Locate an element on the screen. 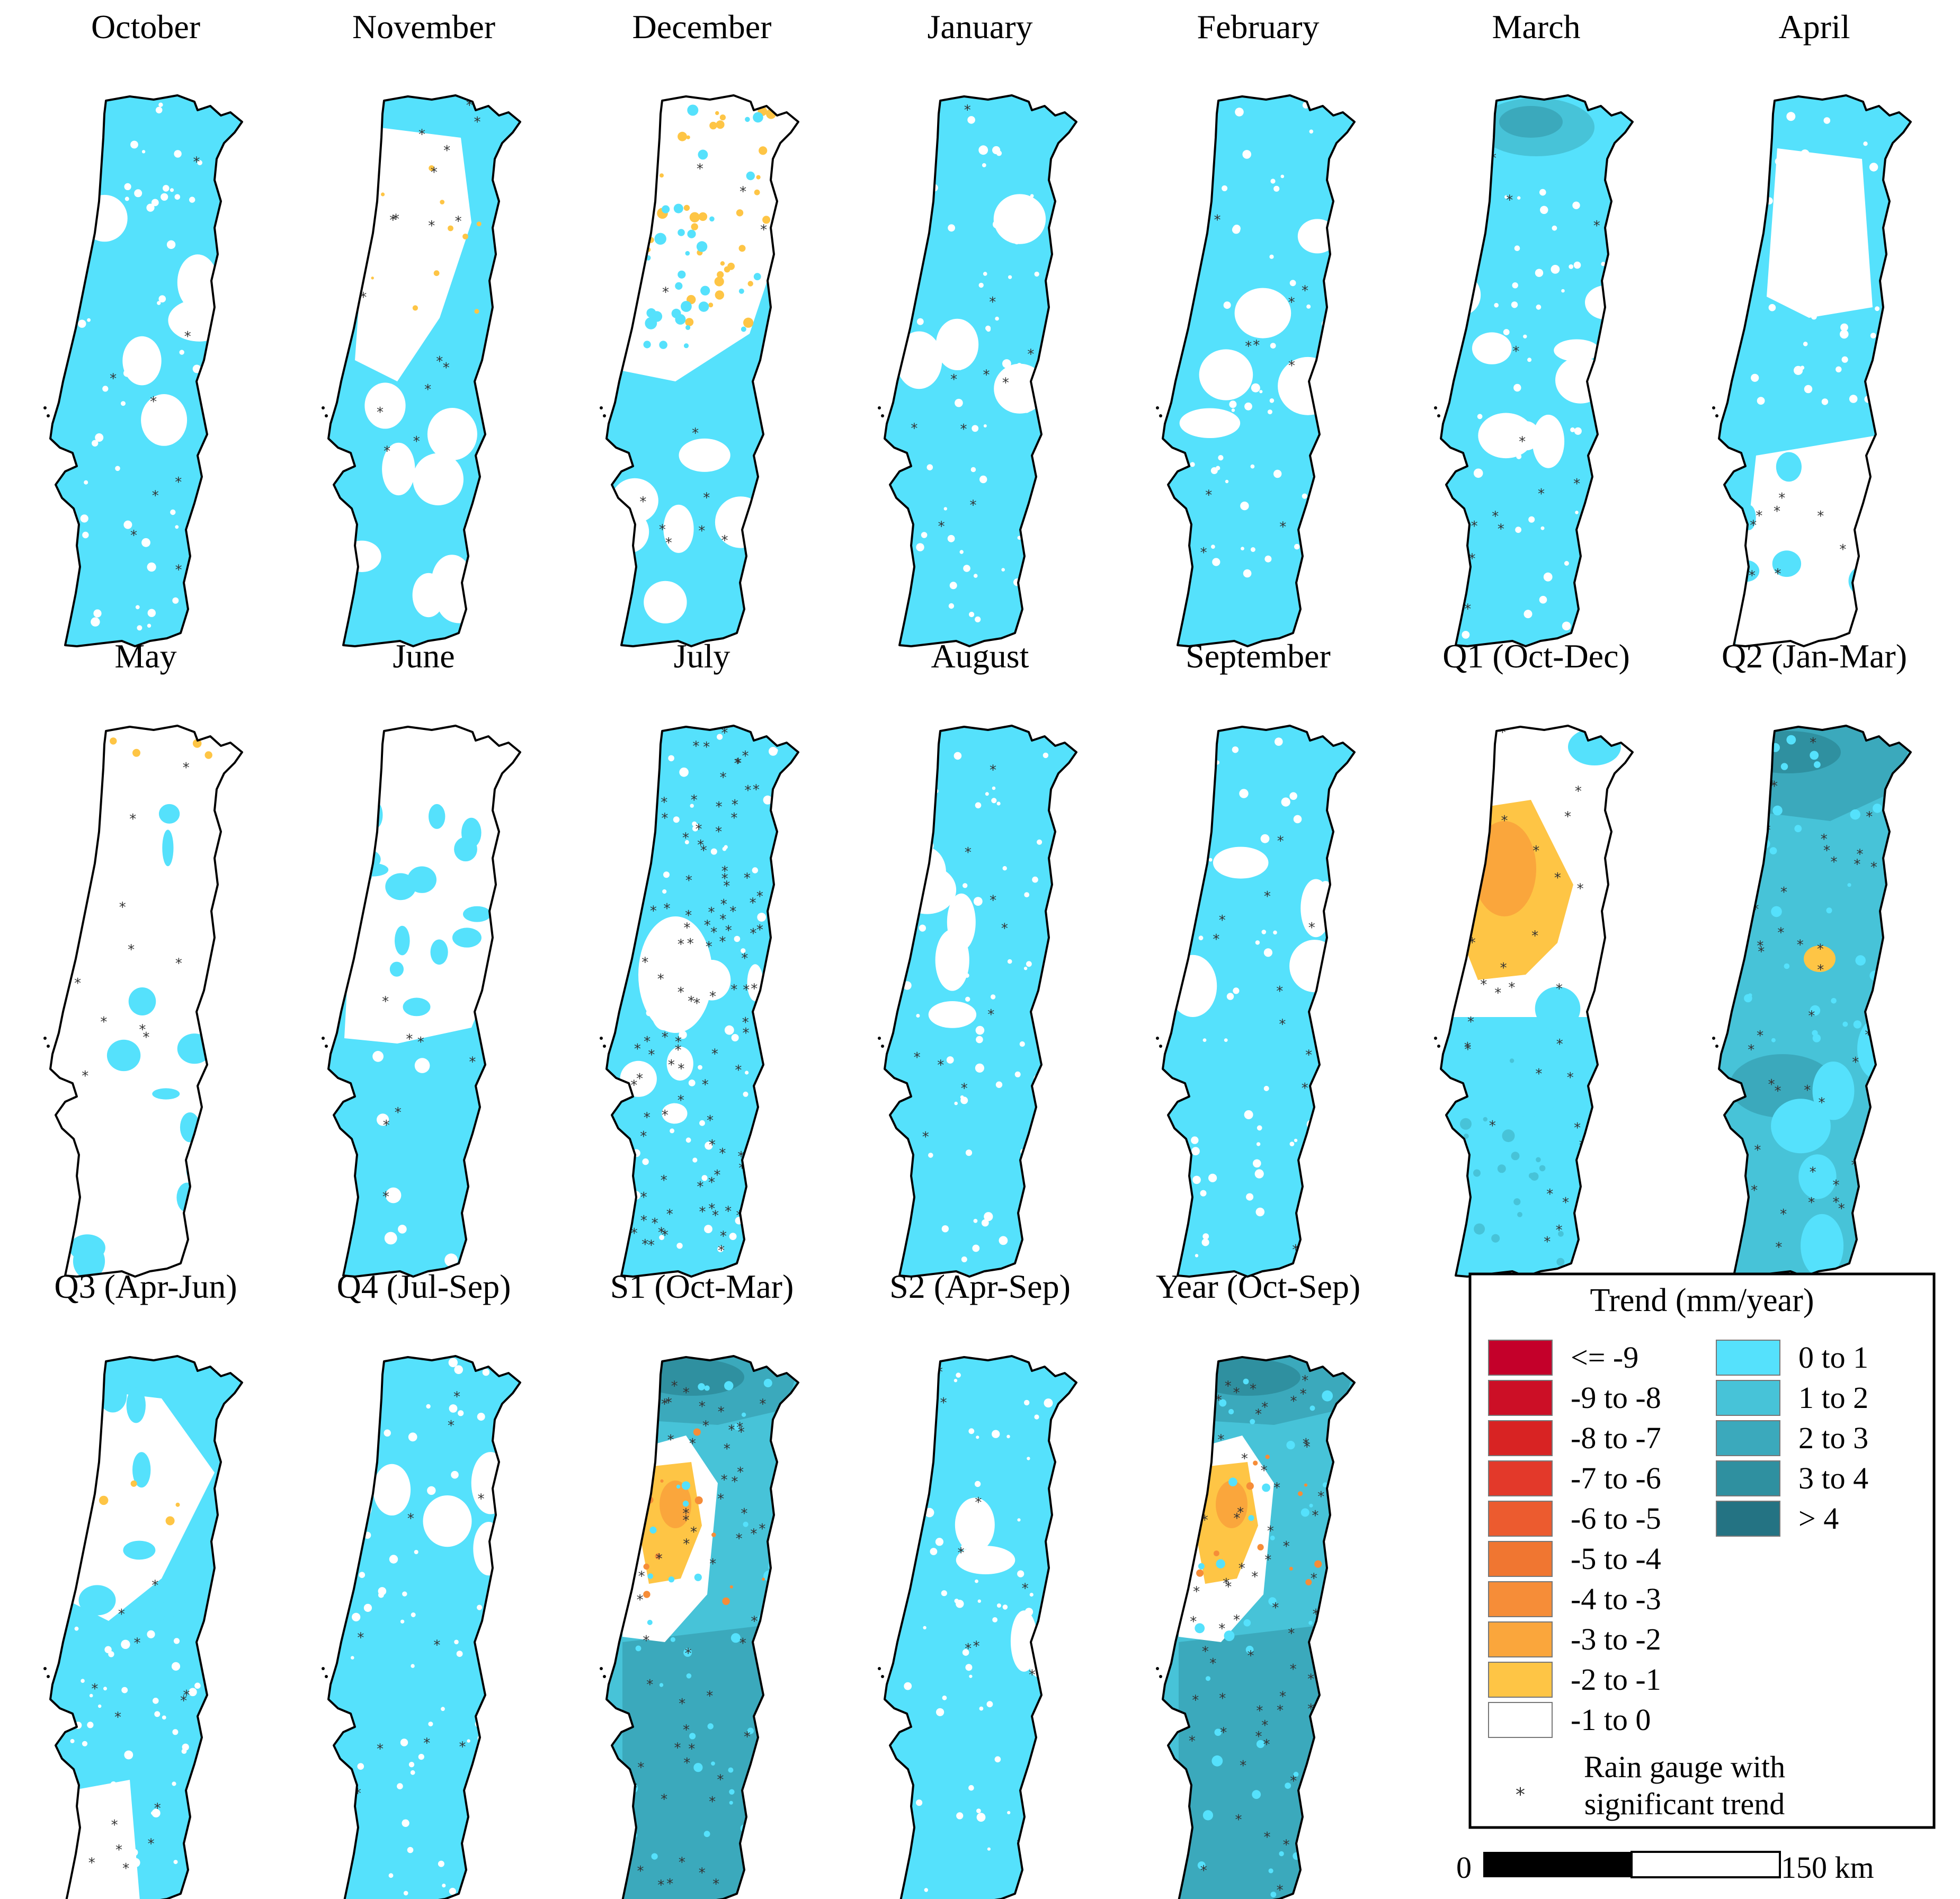 This screenshot has width=1960, height=1899. trend-map-panel: ********** is located at coordinates (1256, 1001).